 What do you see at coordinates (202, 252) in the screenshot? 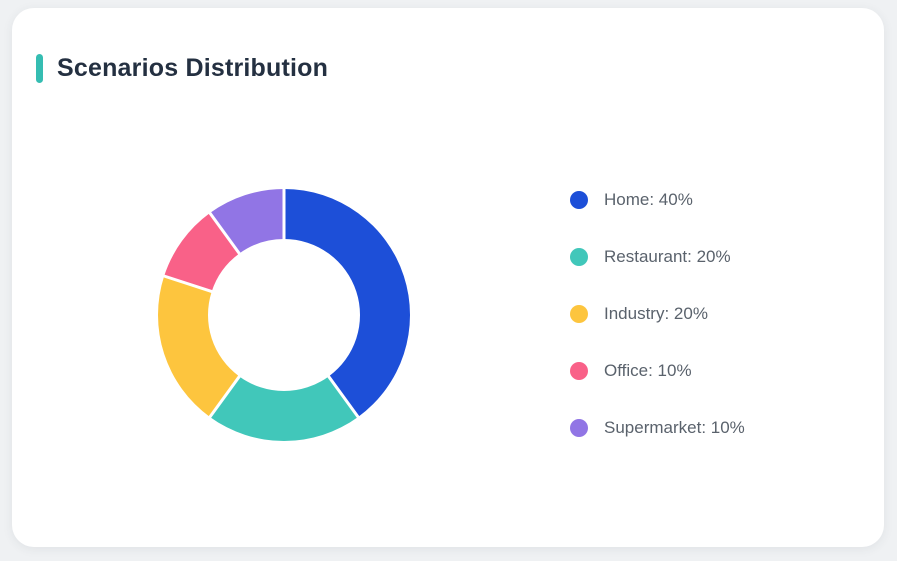
I see `donut-segment-office` at bounding box center [202, 252].